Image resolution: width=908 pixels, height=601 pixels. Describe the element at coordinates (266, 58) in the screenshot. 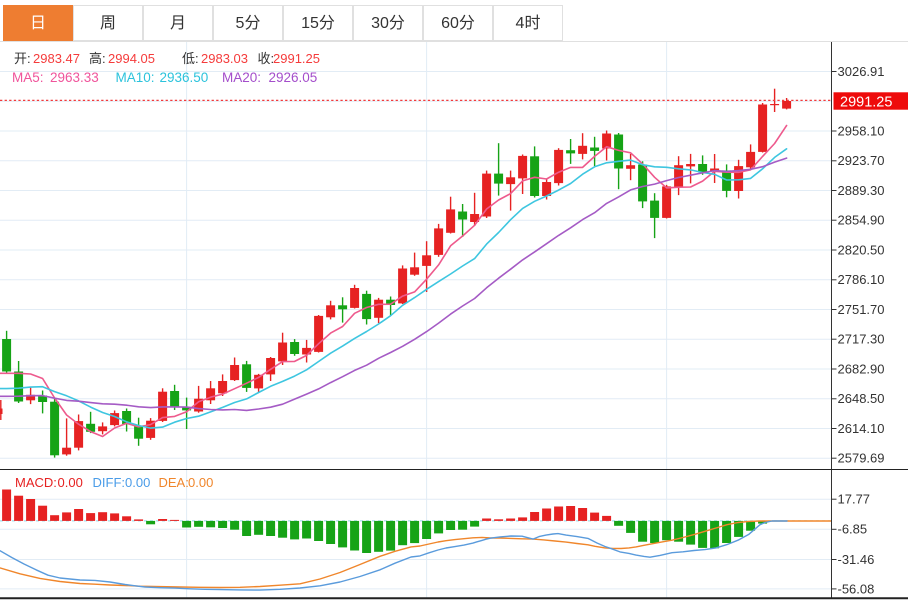

I see `svg-text: 收:` at that location.